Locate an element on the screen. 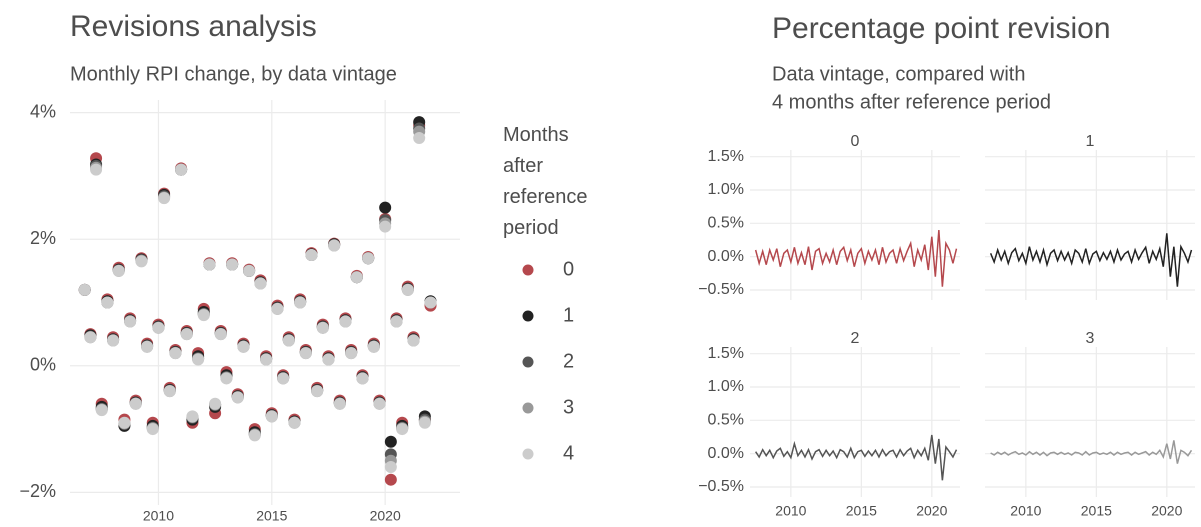 The width and height of the screenshot is (1201, 527). chart-subtitle: 4 months after reference period is located at coordinates (911, 102).